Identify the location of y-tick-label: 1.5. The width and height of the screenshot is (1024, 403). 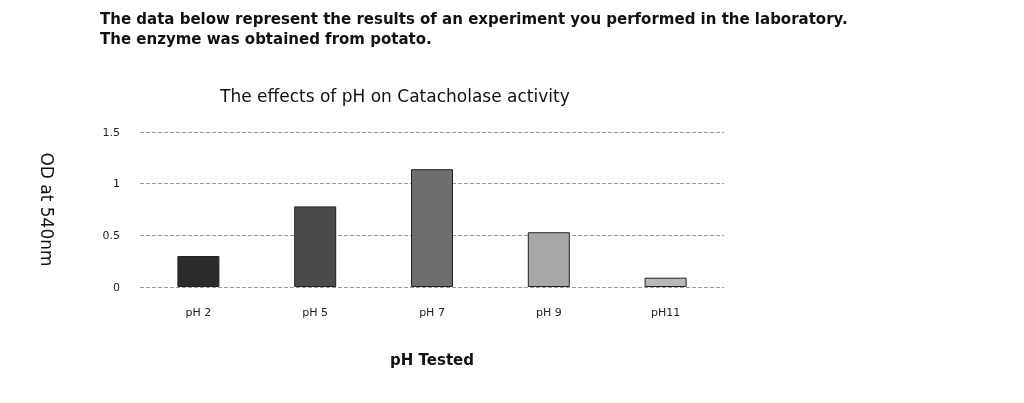
(111, 132).